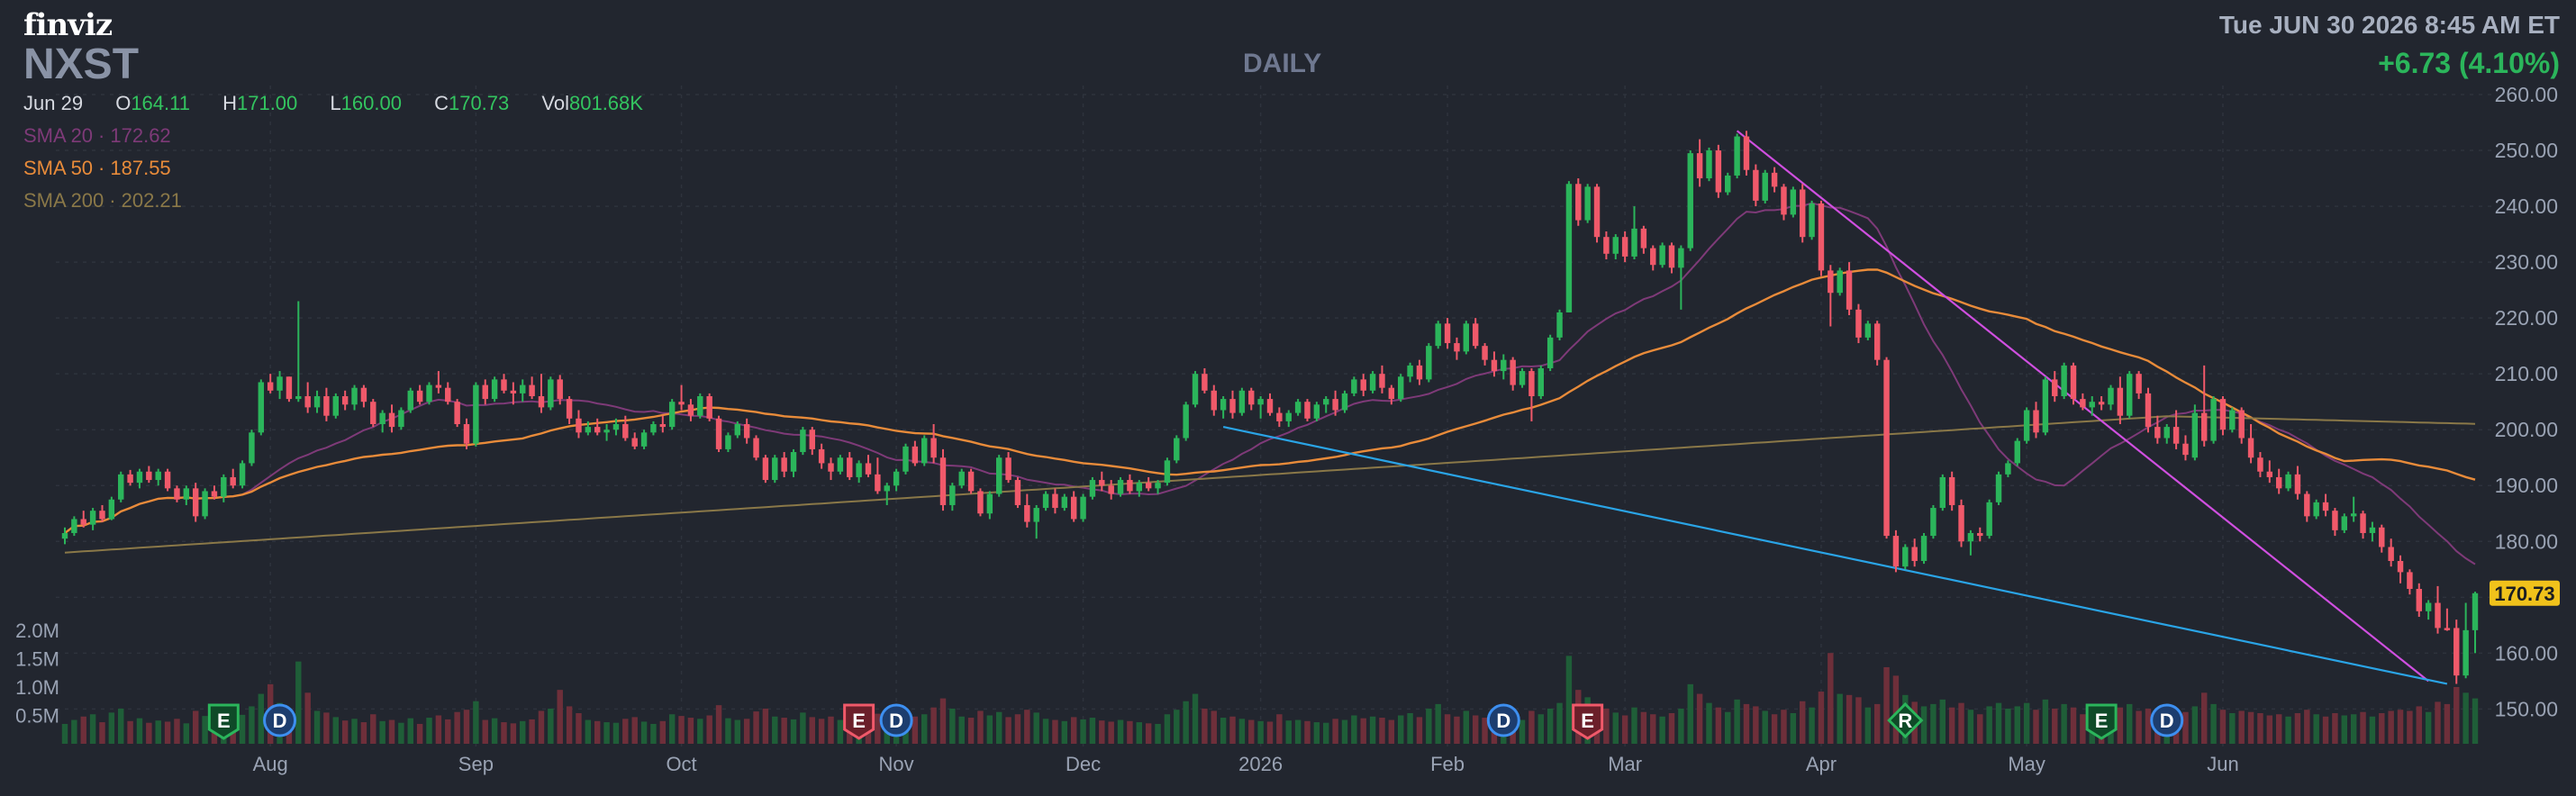 This screenshot has width=2576, height=796. What do you see at coordinates (1905, 720) in the screenshot?
I see `event-marker-rating: R` at bounding box center [1905, 720].